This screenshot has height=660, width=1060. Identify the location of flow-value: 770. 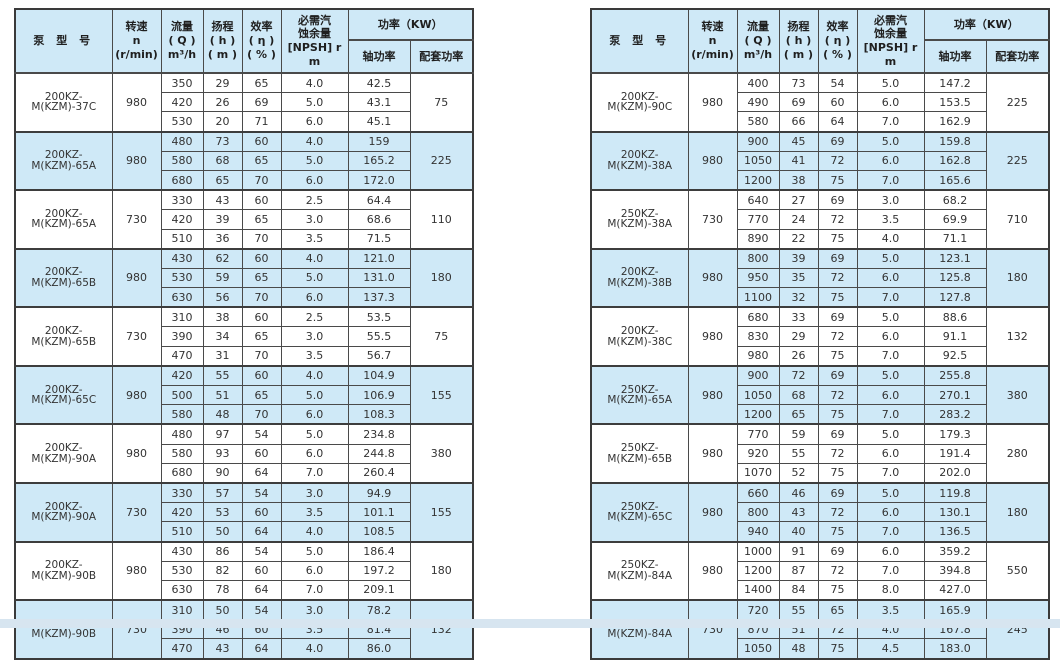
(758, 434).